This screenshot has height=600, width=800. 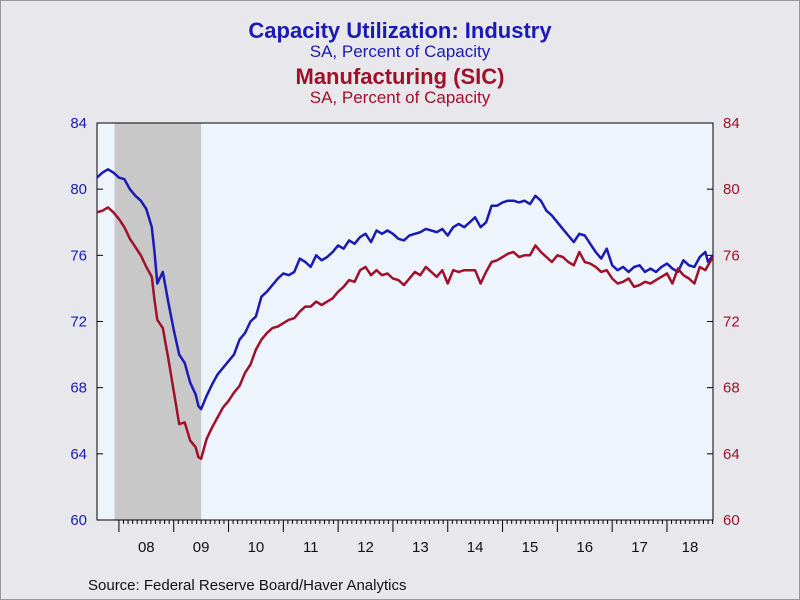 I want to click on left-tick-label: 72, so click(x=78, y=322).